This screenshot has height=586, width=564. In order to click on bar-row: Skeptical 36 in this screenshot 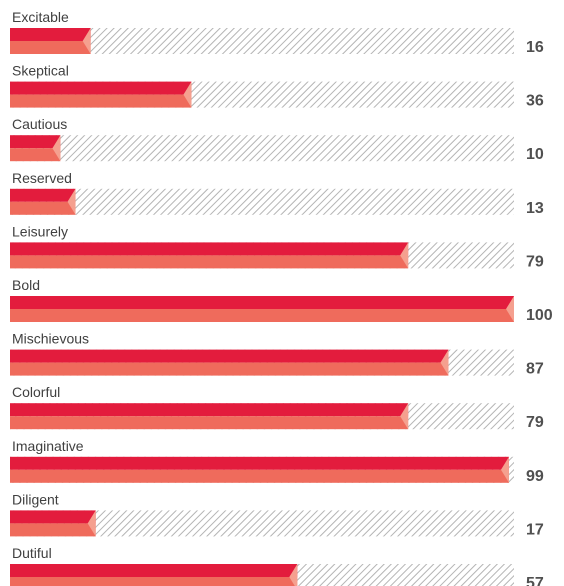, I will do `click(277, 86)`.